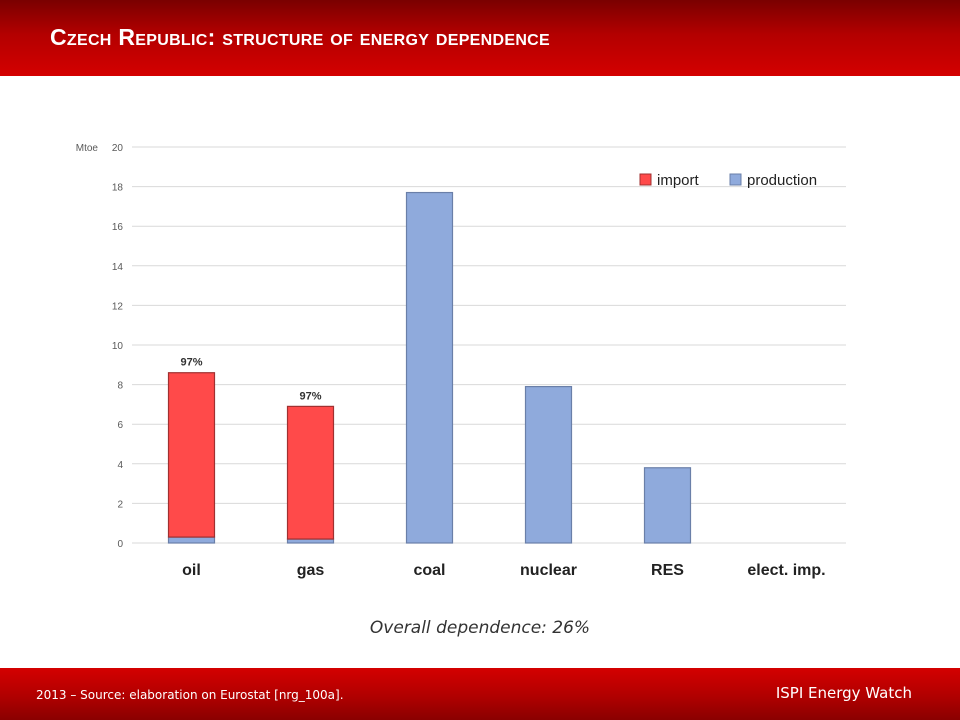  Describe the element at coordinates (548, 570) in the screenshot. I see `x-category-label: nuclear` at that location.